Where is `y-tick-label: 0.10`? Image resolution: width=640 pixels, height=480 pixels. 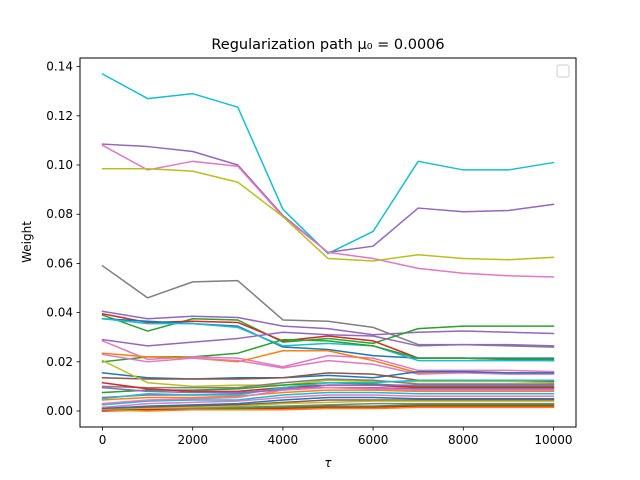
y-tick-label: 0.10 is located at coordinates (59, 165).